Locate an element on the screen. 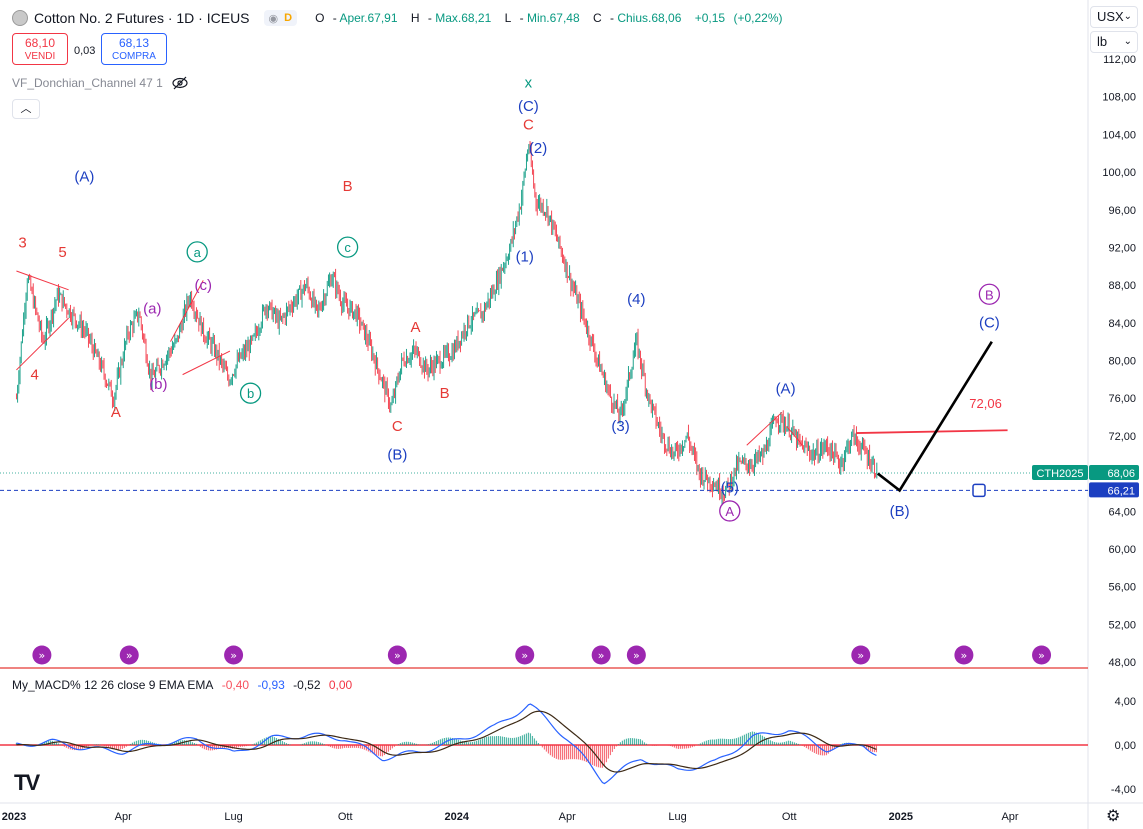  macd-value-4: 0,00 is located at coordinates (340, 685).